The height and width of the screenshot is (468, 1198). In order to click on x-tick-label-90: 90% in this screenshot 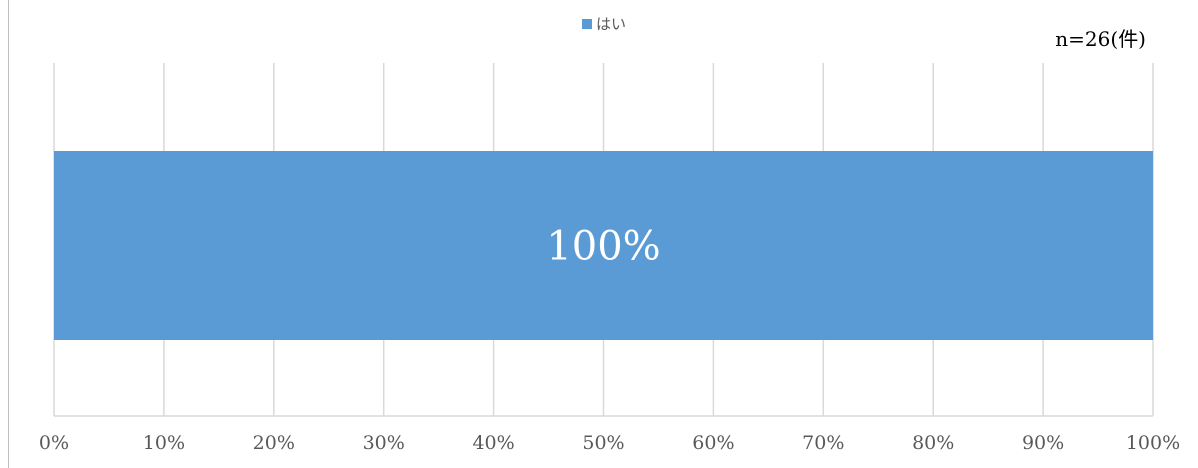, I will do `click(1043, 443)`.